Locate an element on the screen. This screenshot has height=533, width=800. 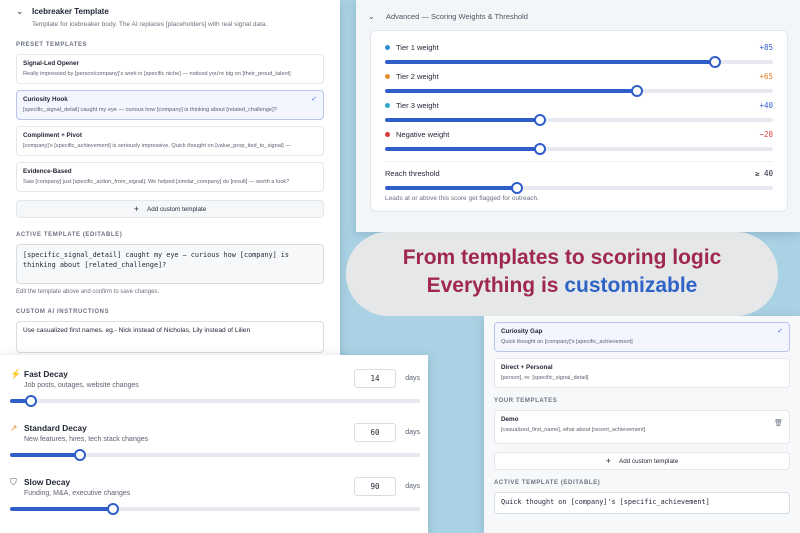
template-name: Curiosity Hook is located at coordinates (45, 99).